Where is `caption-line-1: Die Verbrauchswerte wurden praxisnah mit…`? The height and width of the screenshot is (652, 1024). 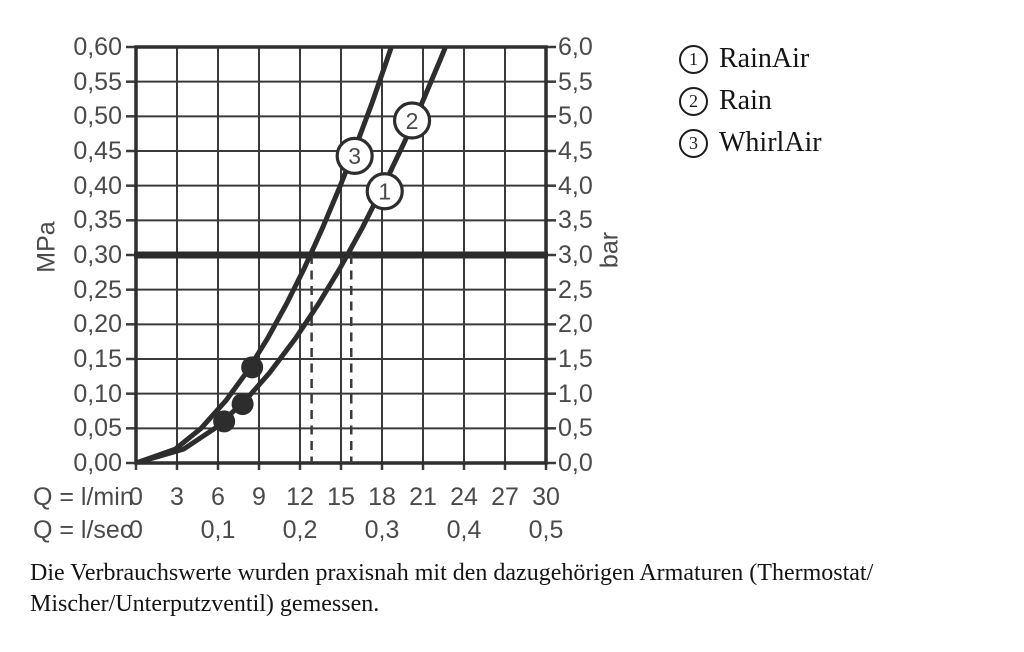 caption-line-1: Die Verbrauchswerte wurden praxisnah mit… is located at coordinates (452, 573).